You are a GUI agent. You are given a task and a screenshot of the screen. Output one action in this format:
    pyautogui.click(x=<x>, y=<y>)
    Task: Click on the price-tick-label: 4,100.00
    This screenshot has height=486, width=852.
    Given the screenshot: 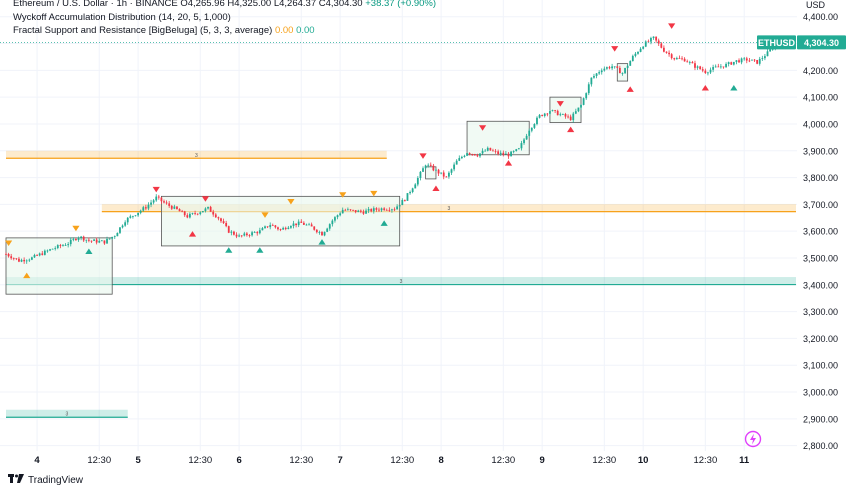 What is the action you would take?
    pyautogui.click(x=820, y=98)
    